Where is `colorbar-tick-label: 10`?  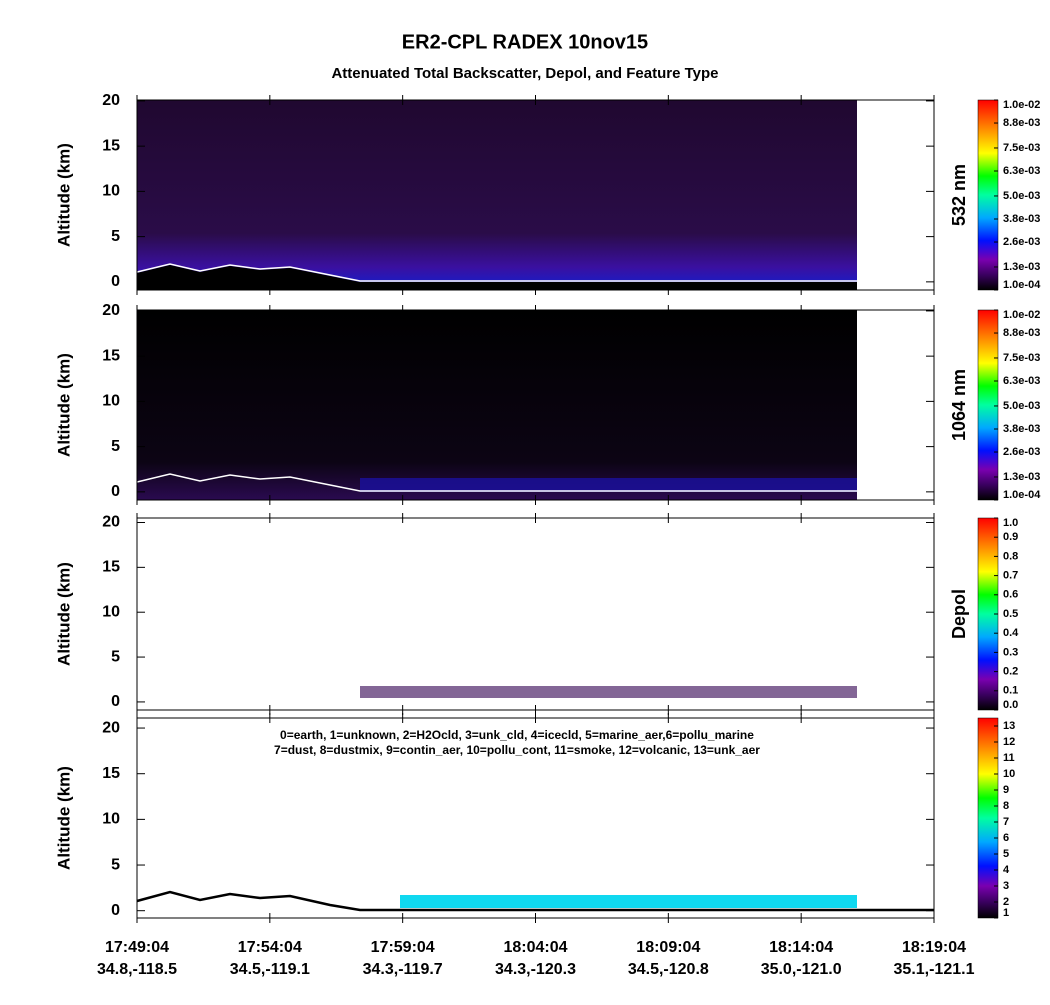
colorbar-tick-label: 10 is located at coordinates (1009, 774).